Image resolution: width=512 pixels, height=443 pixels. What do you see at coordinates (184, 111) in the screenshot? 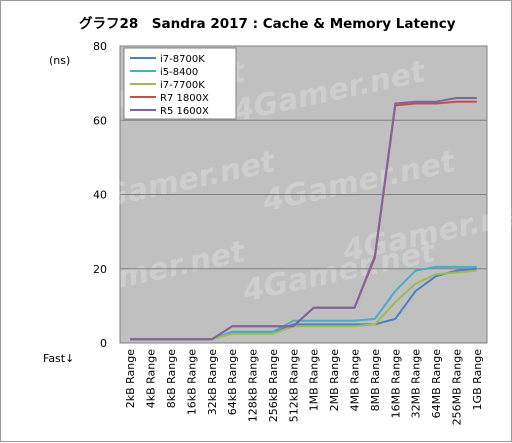
I see `legend-entry: R5 1600X` at bounding box center [184, 111].